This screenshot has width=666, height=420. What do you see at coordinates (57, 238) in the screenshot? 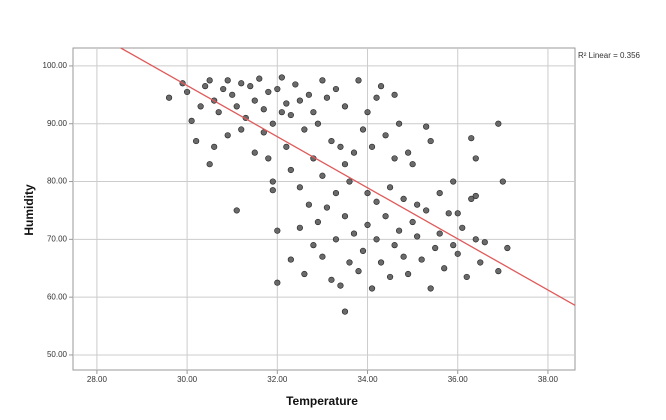
I see `y-tick-label: 70.00` at bounding box center [57, 238].